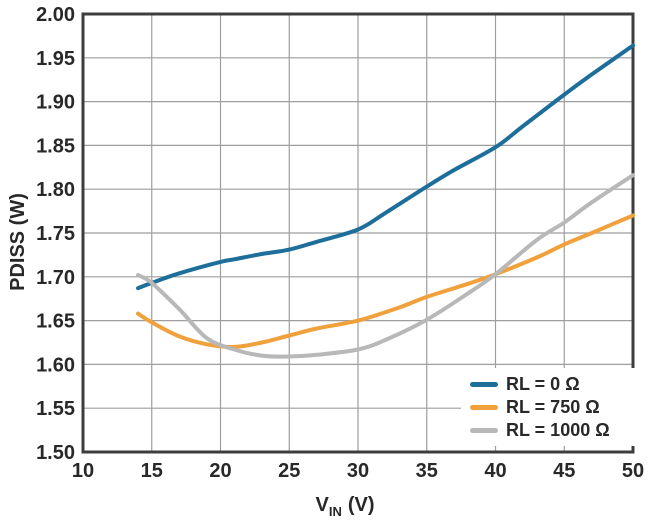 The image size is (654, 524). I want to click on x-axis-tick-labels: 10 15 20 25 30 35 40 45 50, so click(358, 471).